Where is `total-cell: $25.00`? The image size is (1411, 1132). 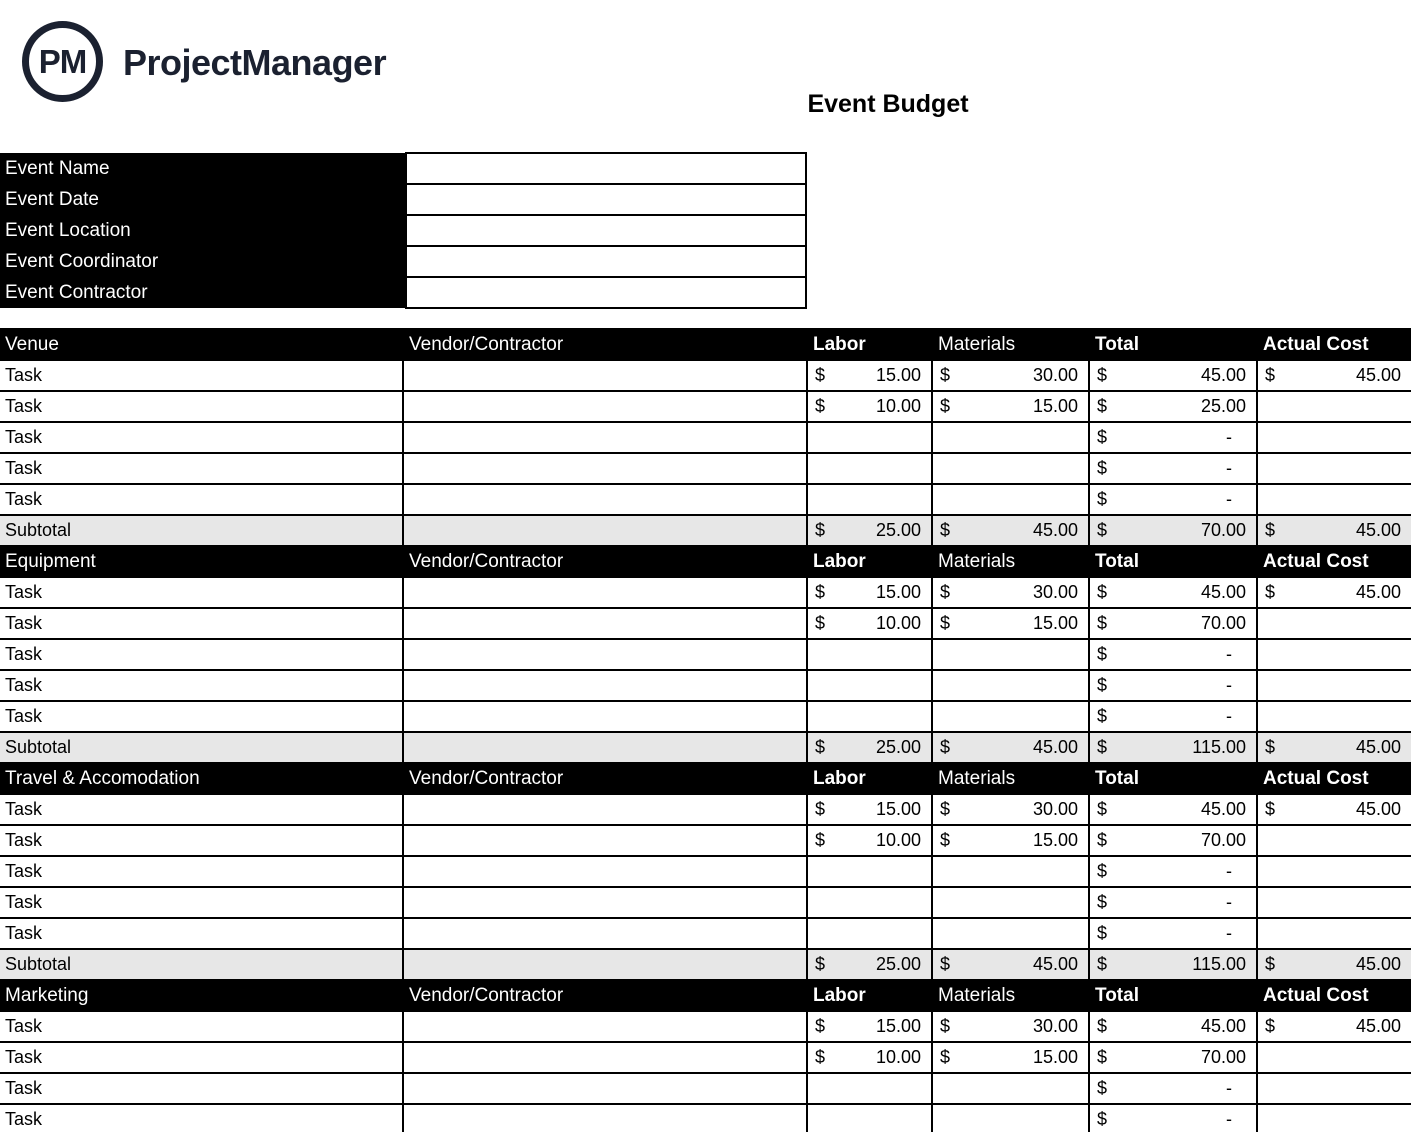 total-cell: $25.00 is located at coordinates (1173, 406).